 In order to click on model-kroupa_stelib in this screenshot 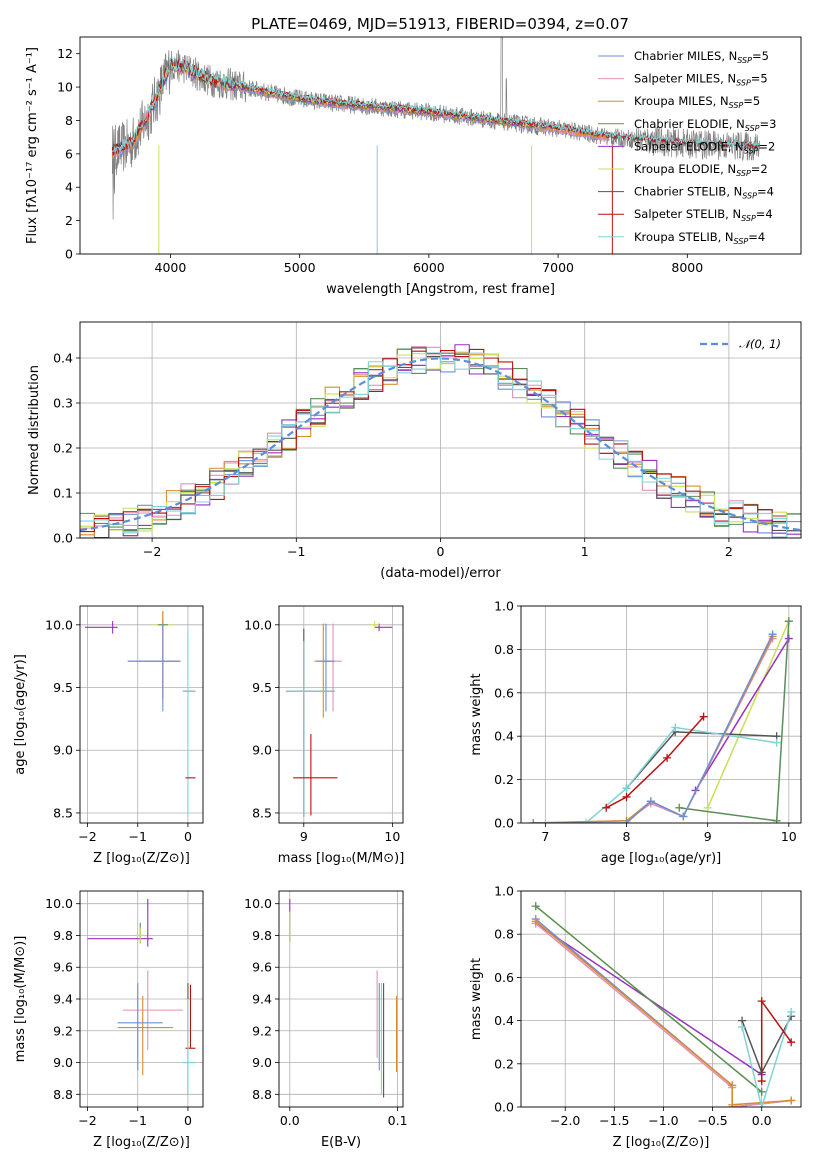, I will do `click(436, 104)`.